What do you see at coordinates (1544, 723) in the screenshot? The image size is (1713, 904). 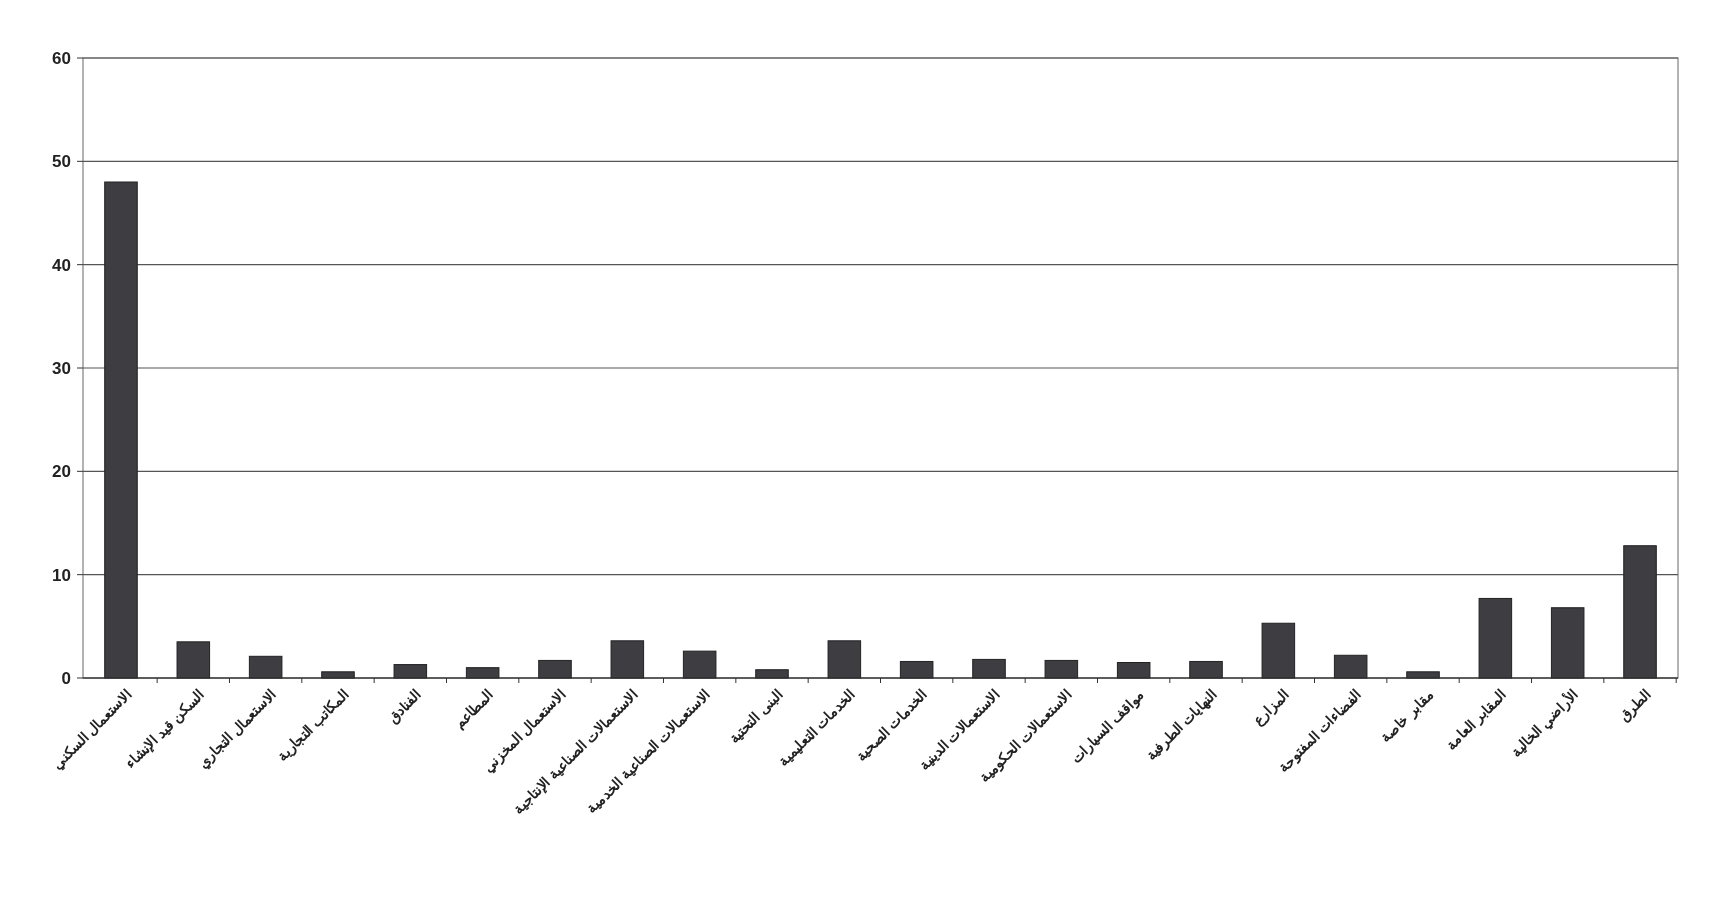 I see `x-tick-label: الأراضي الخالية` at bounding box center [1544, 723].